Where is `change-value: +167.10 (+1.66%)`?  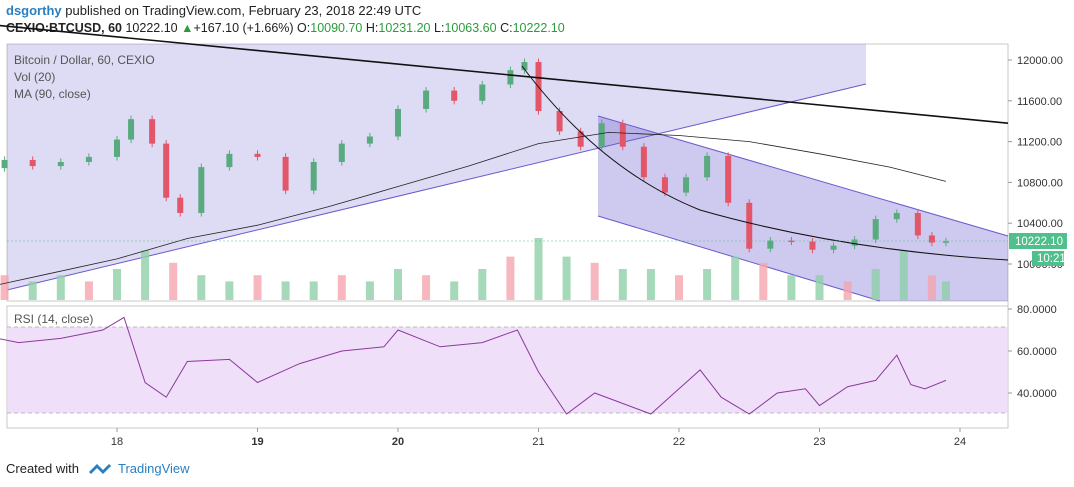
change-value: +167.10 (+1.66%) is located at coordinates (243, 28).